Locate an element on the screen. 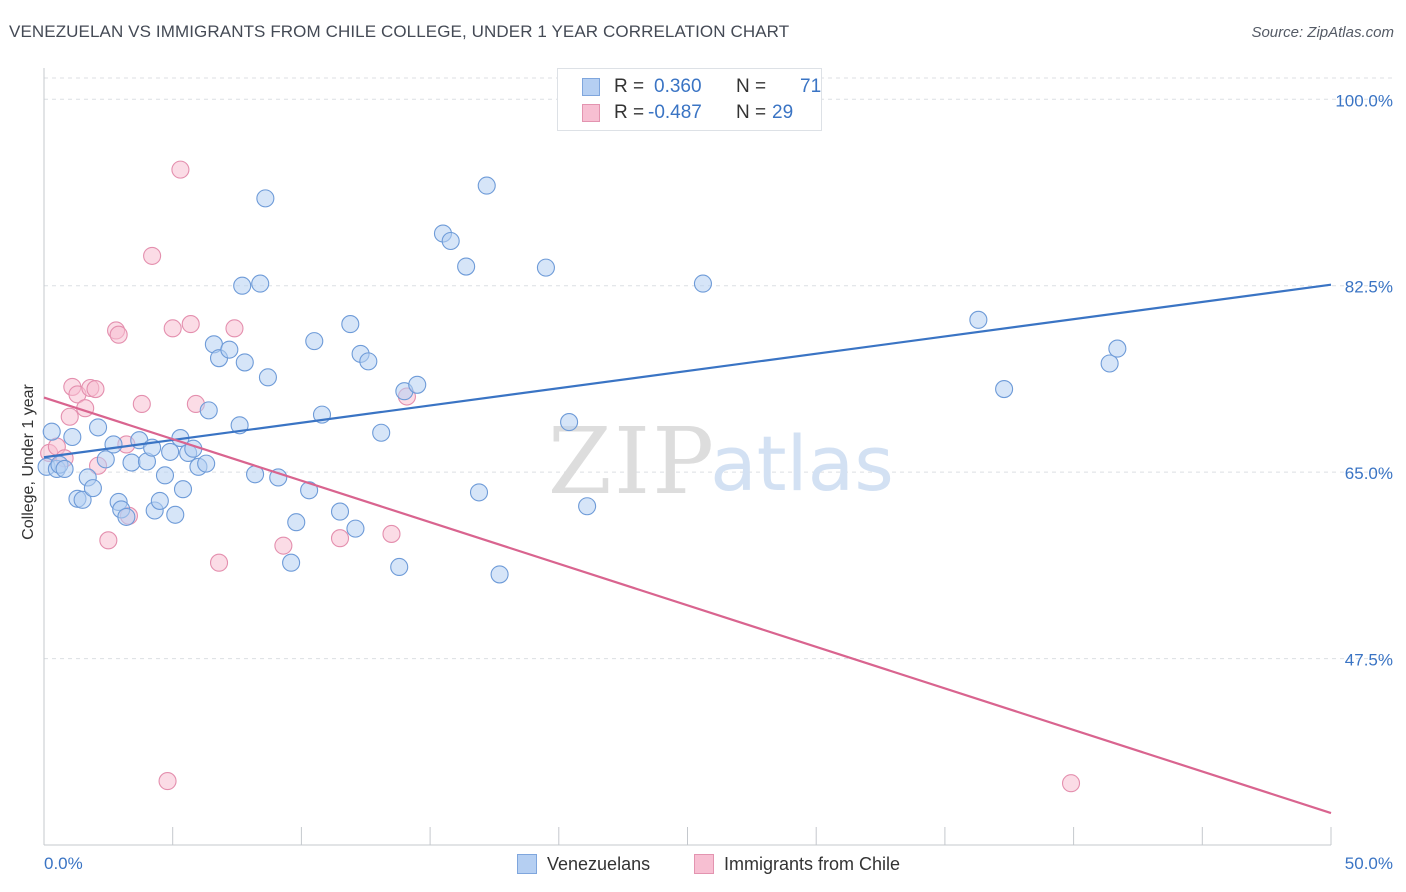 The width and height of the screenshot is (1406, 892). watermark-atlas: atlas is located at coordinates (802, 463).